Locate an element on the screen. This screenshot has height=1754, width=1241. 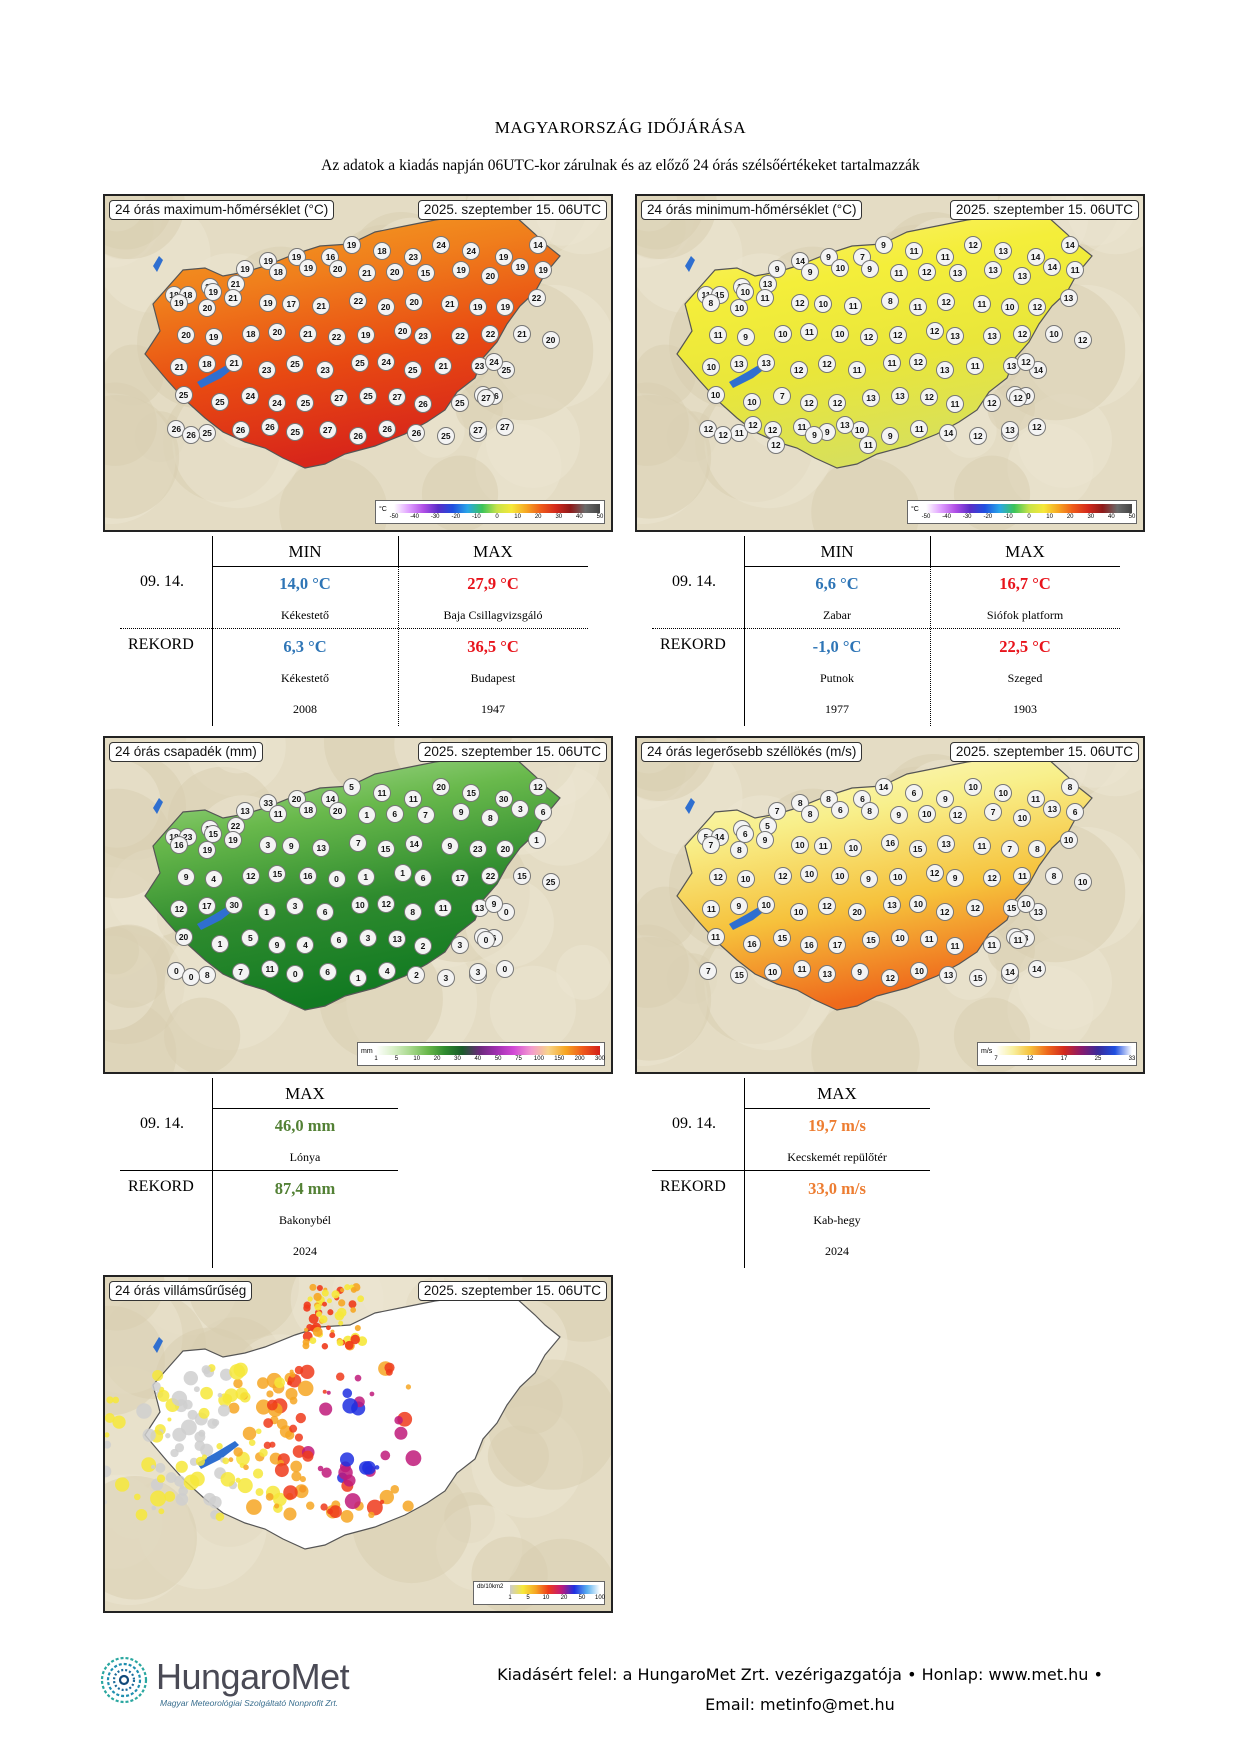
record-max-value: 36,5 °C is located at coordinates (493, 646).